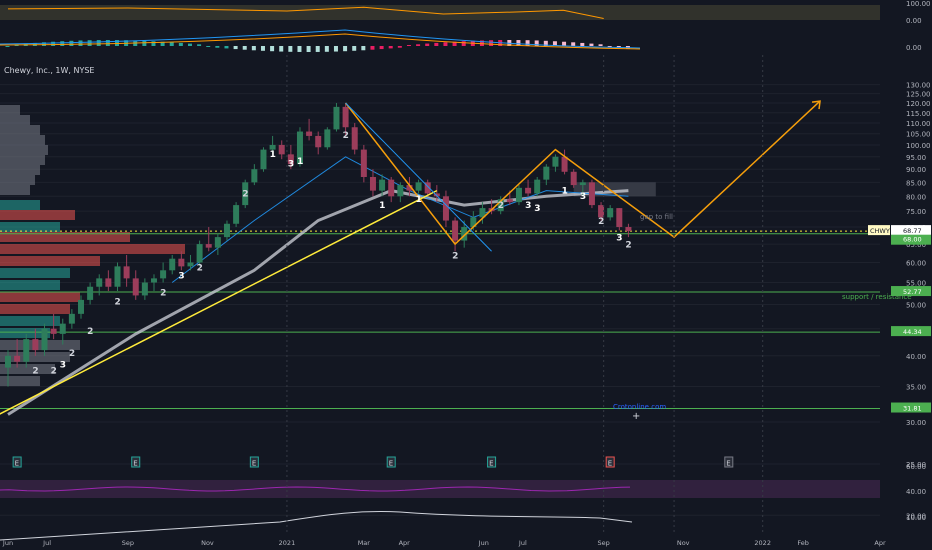 The image size is (932, 550). Describe the element at coordinates (316, 525) in the screenshot. I see `lower-panel` at that location.